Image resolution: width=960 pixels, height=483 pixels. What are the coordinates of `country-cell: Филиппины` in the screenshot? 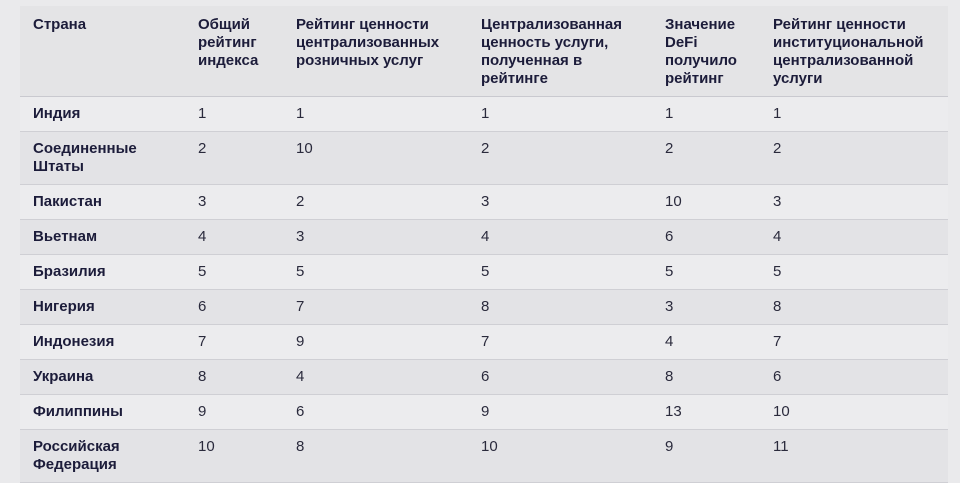 It's located at (102, 412).